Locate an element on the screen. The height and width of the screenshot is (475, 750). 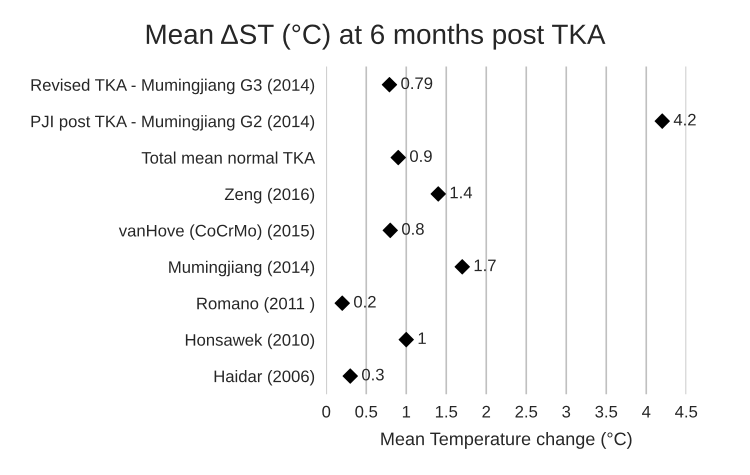
x-tick-label: 0.5 is located at coordinates (366, 412).